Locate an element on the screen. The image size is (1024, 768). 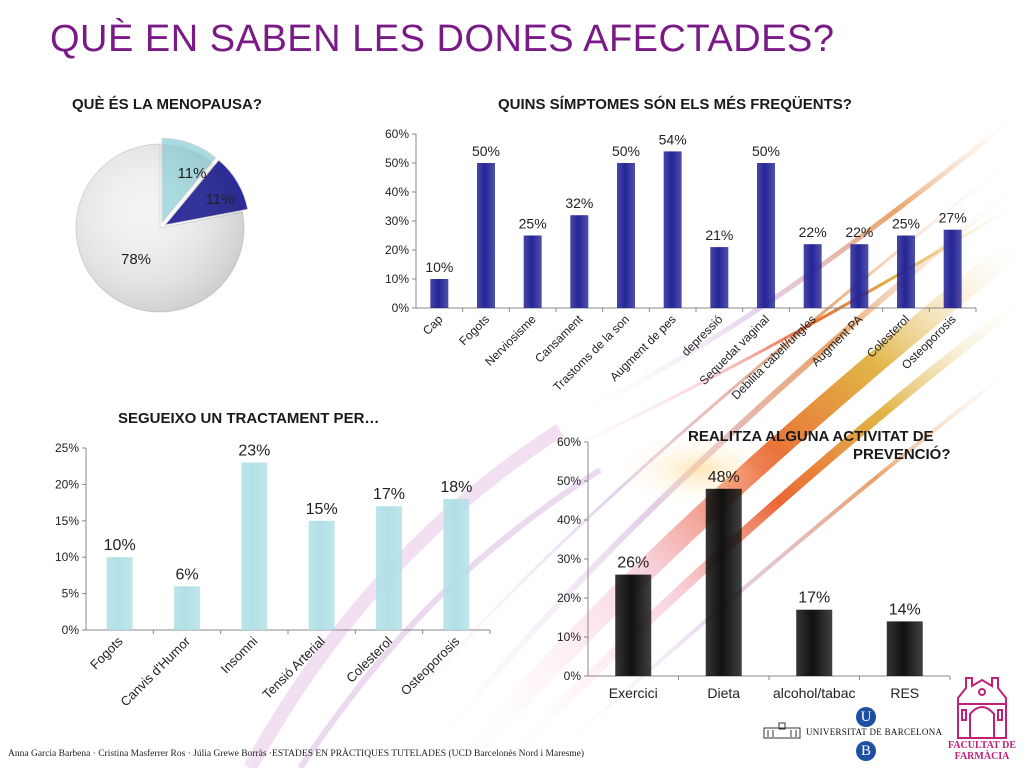
pie-chart-title: QUÈ ÉS LA MENOPAUSA? is located at coordinates (167, 104).